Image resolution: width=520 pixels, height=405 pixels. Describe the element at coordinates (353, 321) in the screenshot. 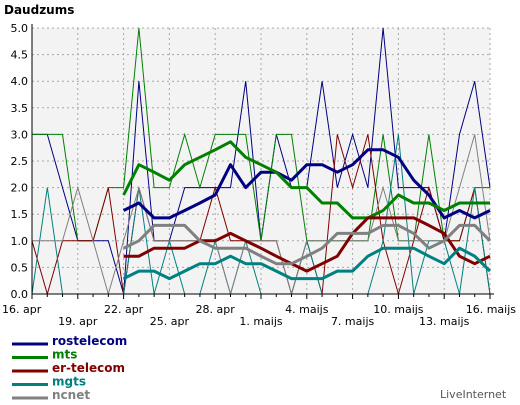

I see `x-tick-label: 7. maijs` at that location.